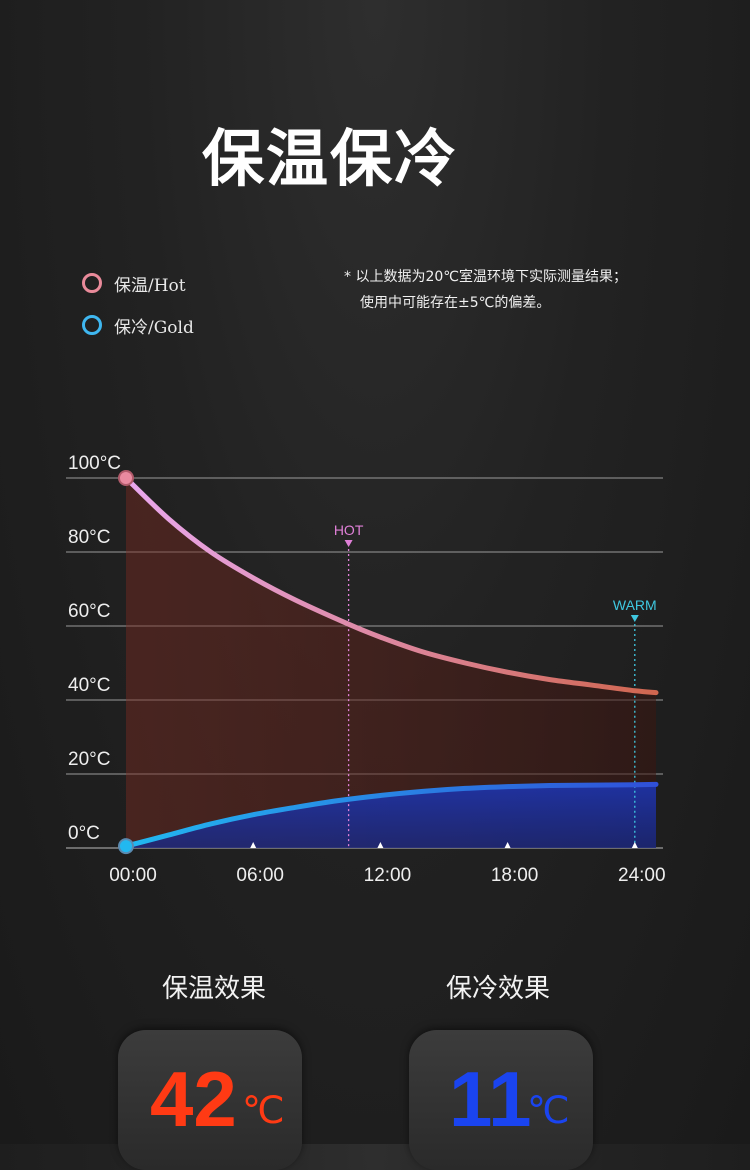 This screenshot has width=750, height=1170. Describe the element at coordinates (89, 611) in the screenshot. I see `y-tick-label: 60°C` at that location.